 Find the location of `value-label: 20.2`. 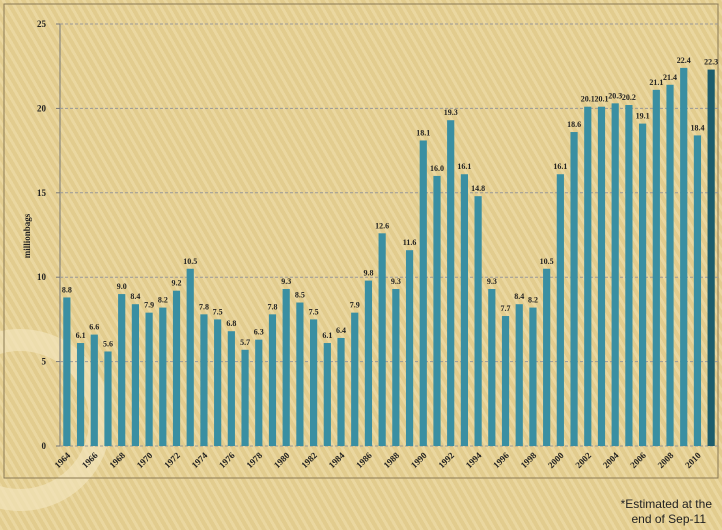

value-label: 20.2 is located at coordinates (629, 97).